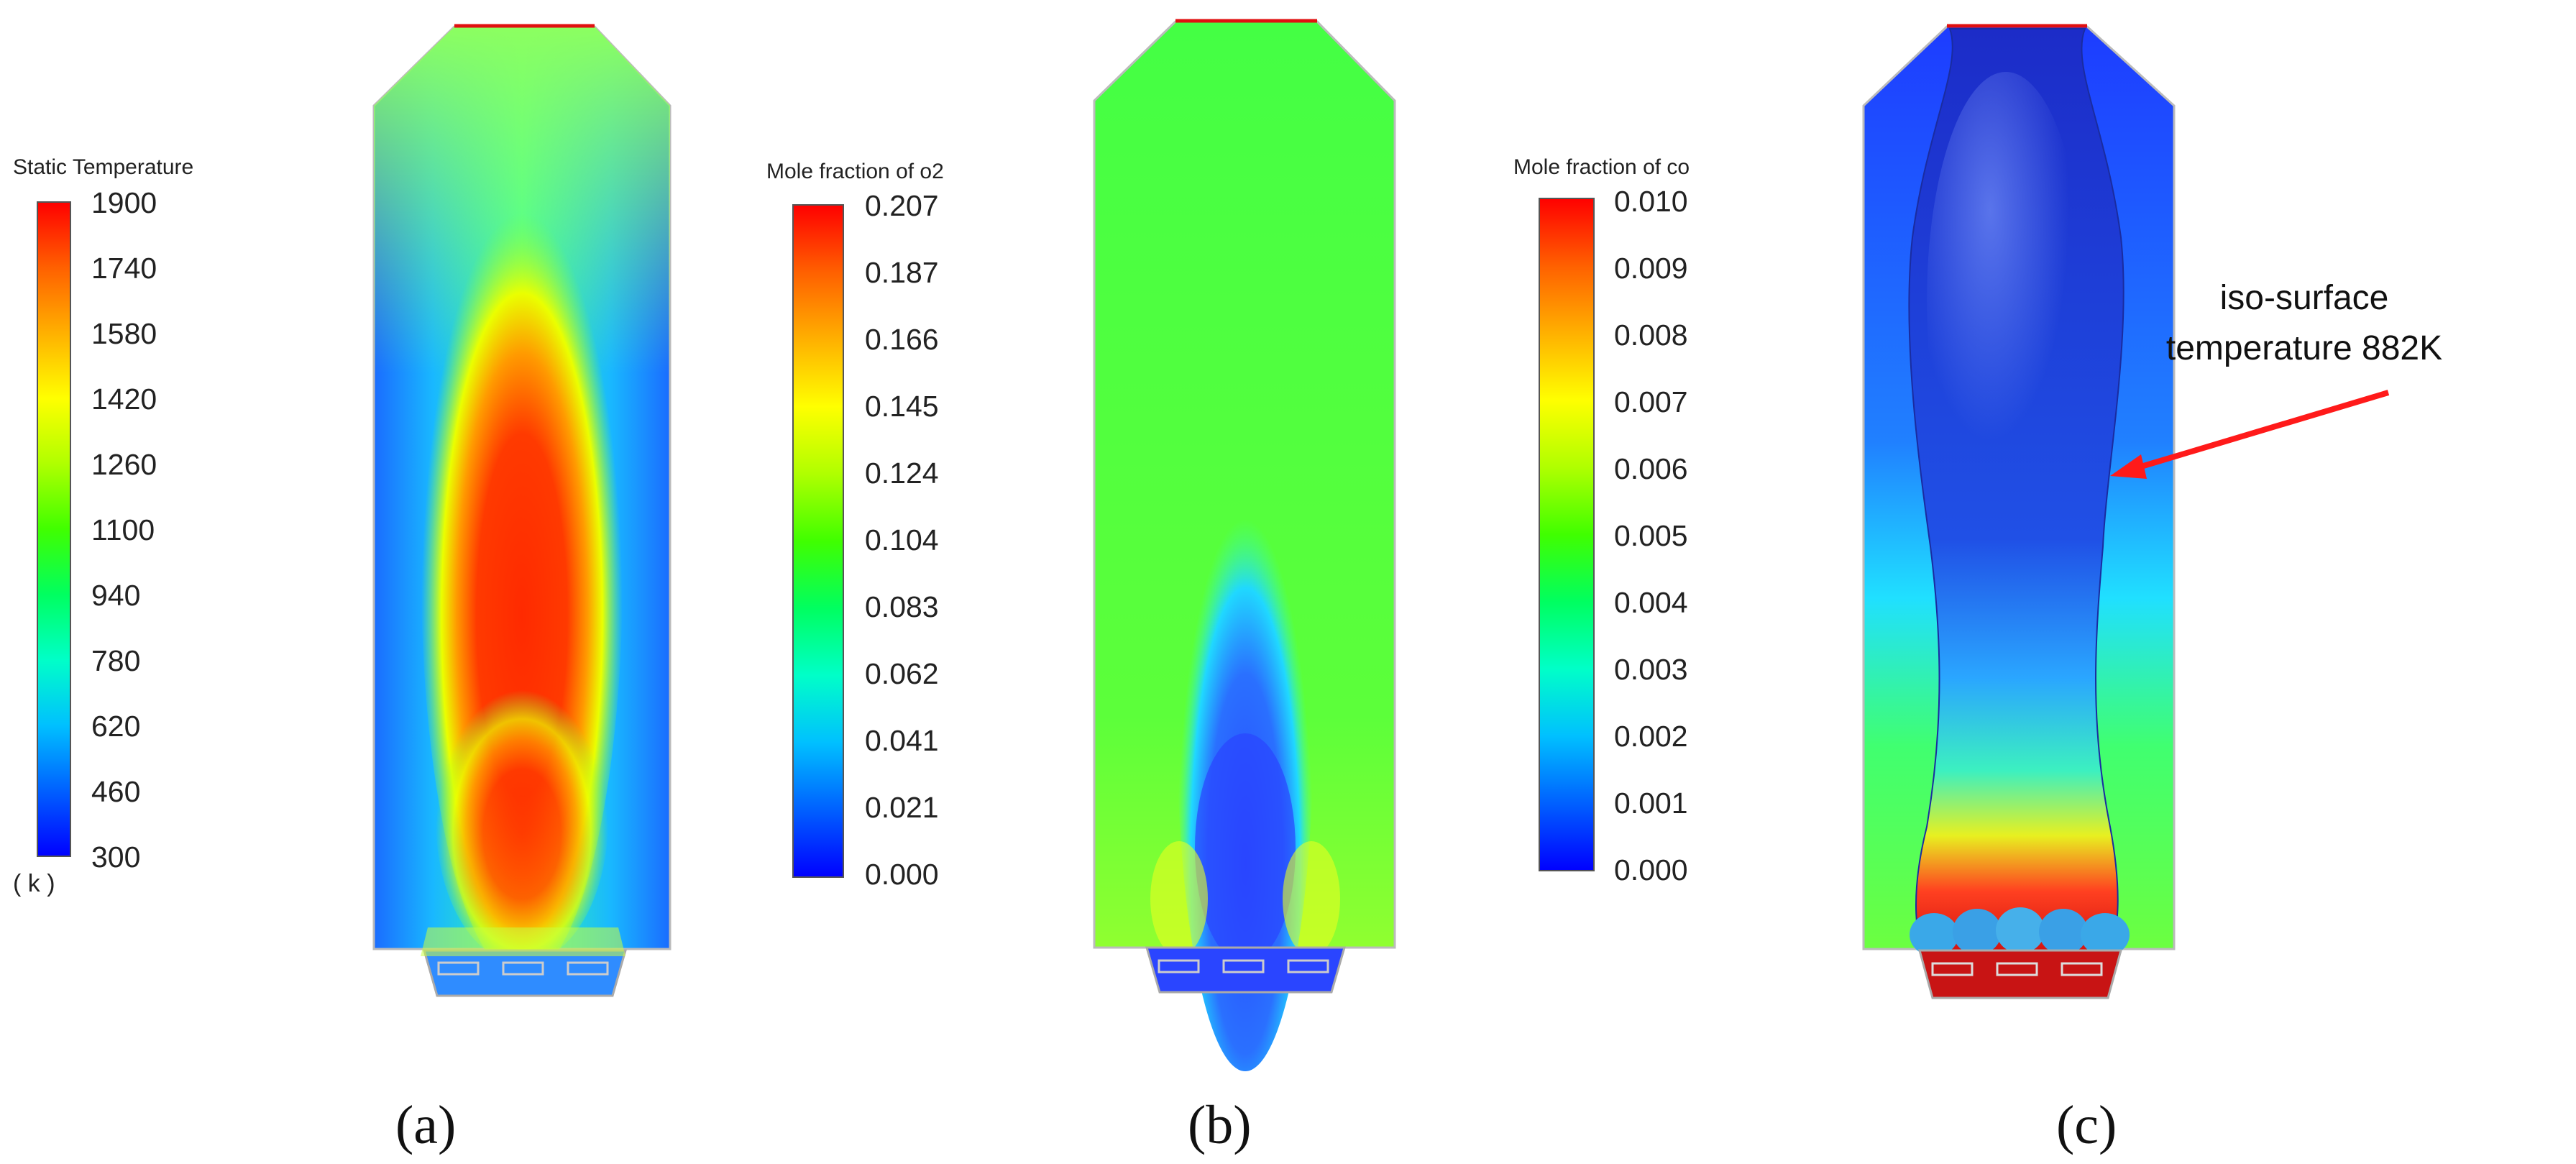 The width and height of the screenshot is (2576, 1164). What do you see at coordinates (902, 740) in the screenshot?
I see `tick-label: 0.041` at bounding box center [902, 740].